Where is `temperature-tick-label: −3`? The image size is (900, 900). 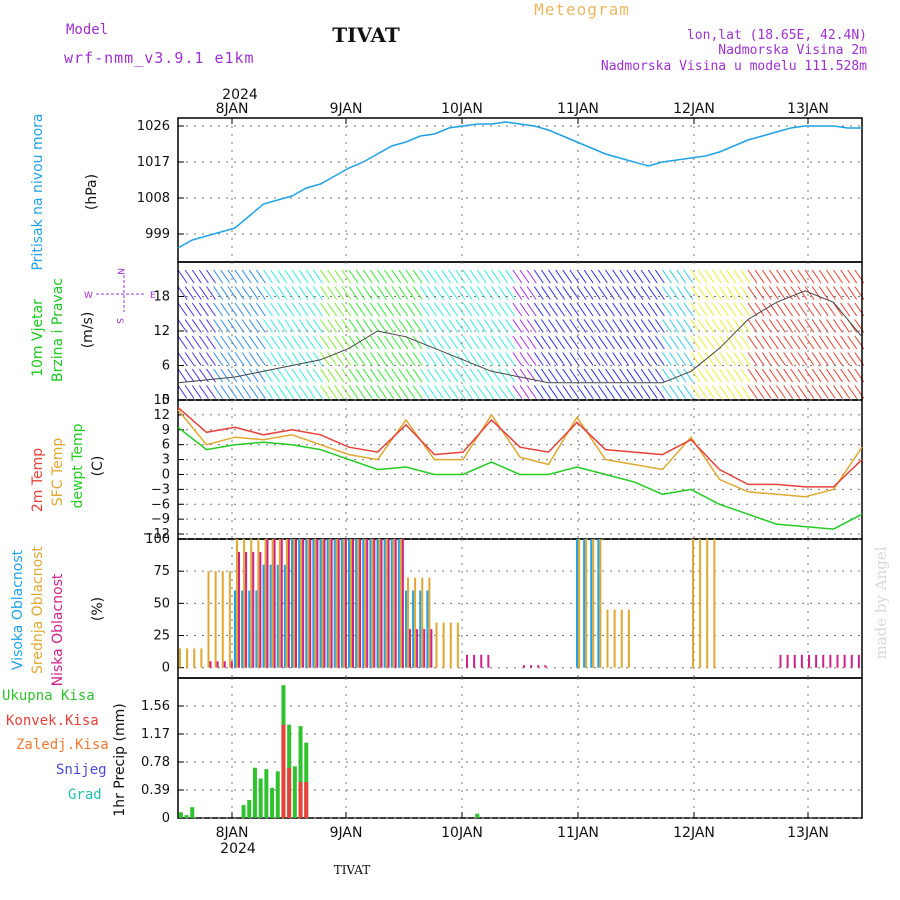 temperature-tick-label: −3 is located at coordinates (160, 489).